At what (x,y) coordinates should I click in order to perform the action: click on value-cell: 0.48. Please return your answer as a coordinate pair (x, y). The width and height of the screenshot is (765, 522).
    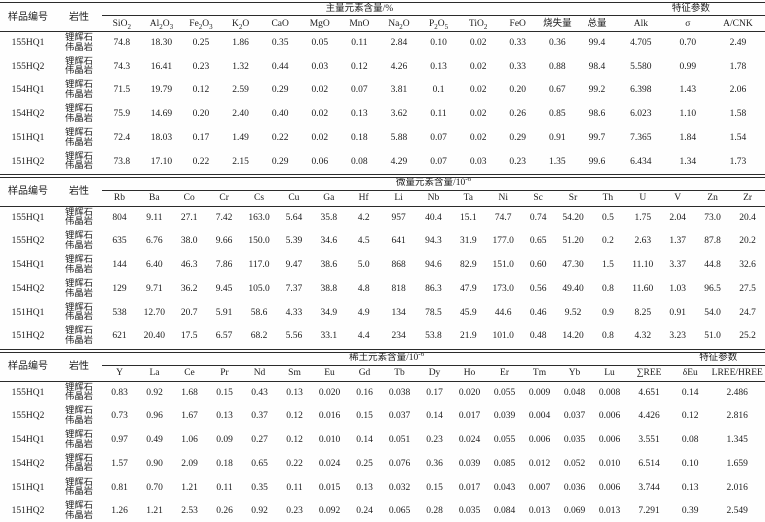
    Looking at the image, I should click on (538, 336).